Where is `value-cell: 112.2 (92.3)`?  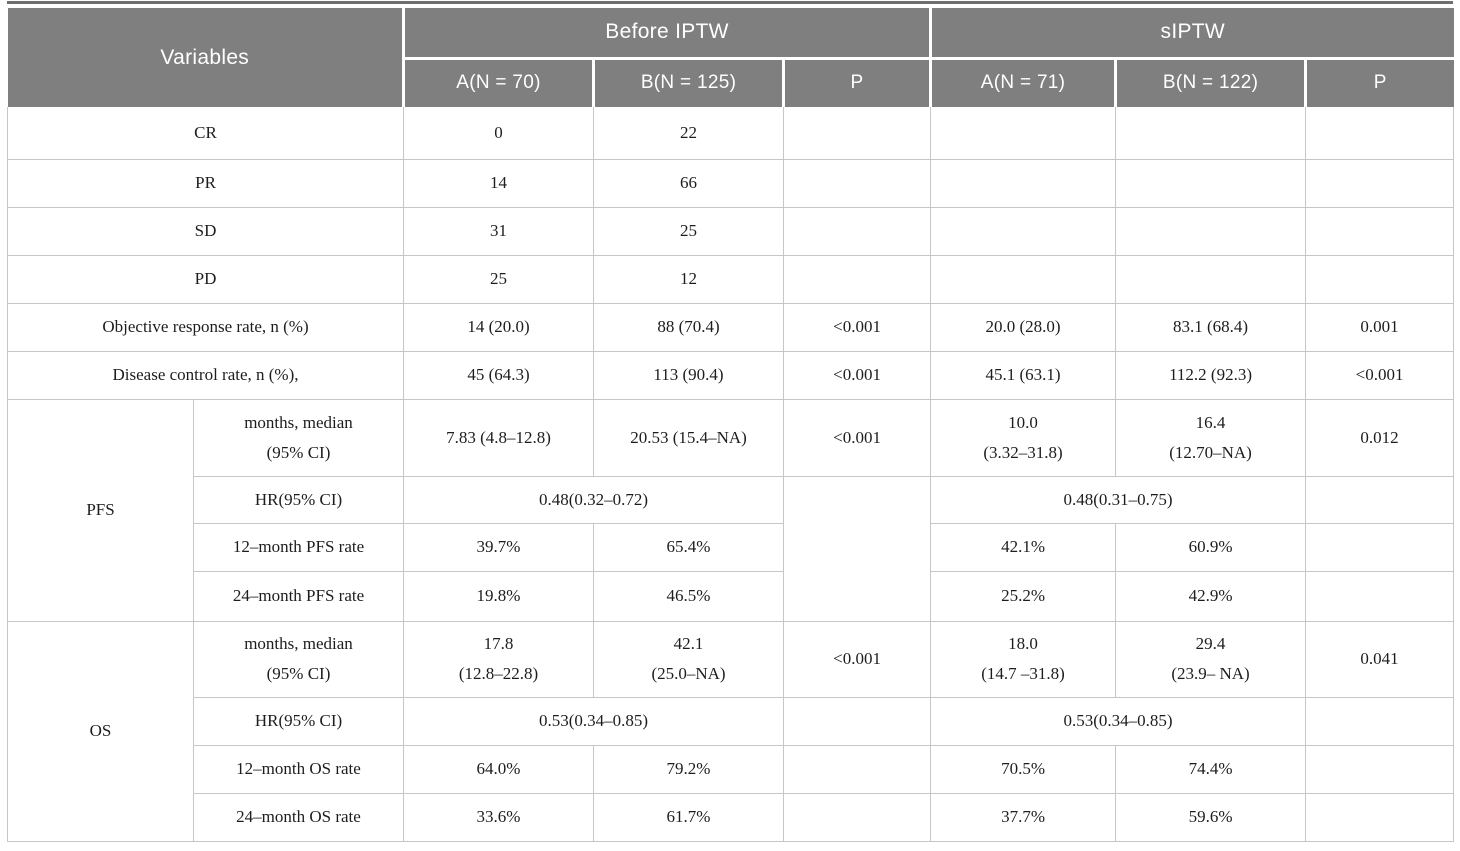
value-cell: 112.2 (92.3) is located at coordinates (1211, 375).